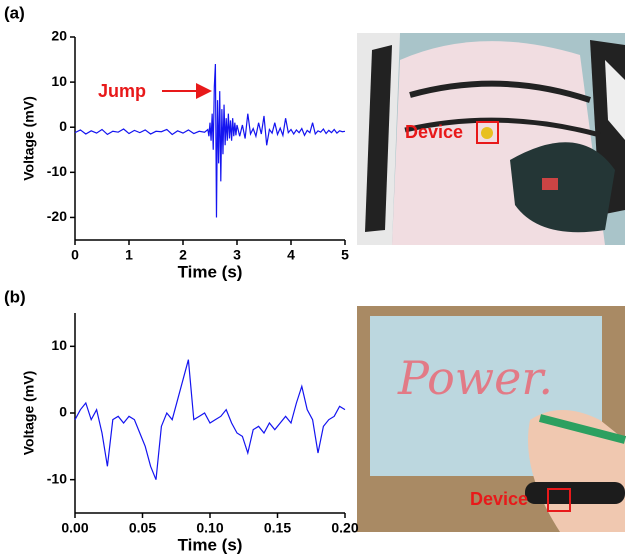 The height and width of the screenshot is (557, 636). Describe the element at coordinates (75, 255) in the screenshot. I see `x-tick-label: 0` at that location.